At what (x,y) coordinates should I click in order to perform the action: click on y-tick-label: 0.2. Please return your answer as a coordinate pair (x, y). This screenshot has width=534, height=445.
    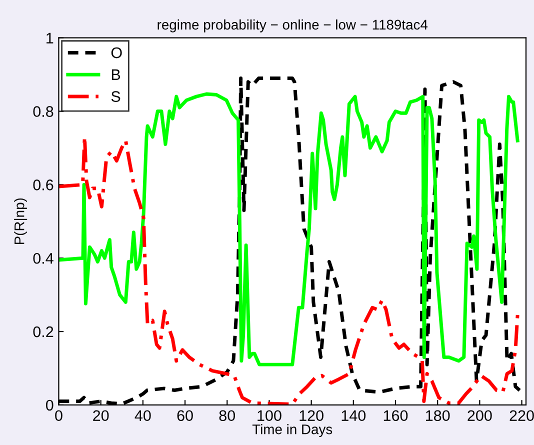
    Looking at the image, I should click on (43, 332).